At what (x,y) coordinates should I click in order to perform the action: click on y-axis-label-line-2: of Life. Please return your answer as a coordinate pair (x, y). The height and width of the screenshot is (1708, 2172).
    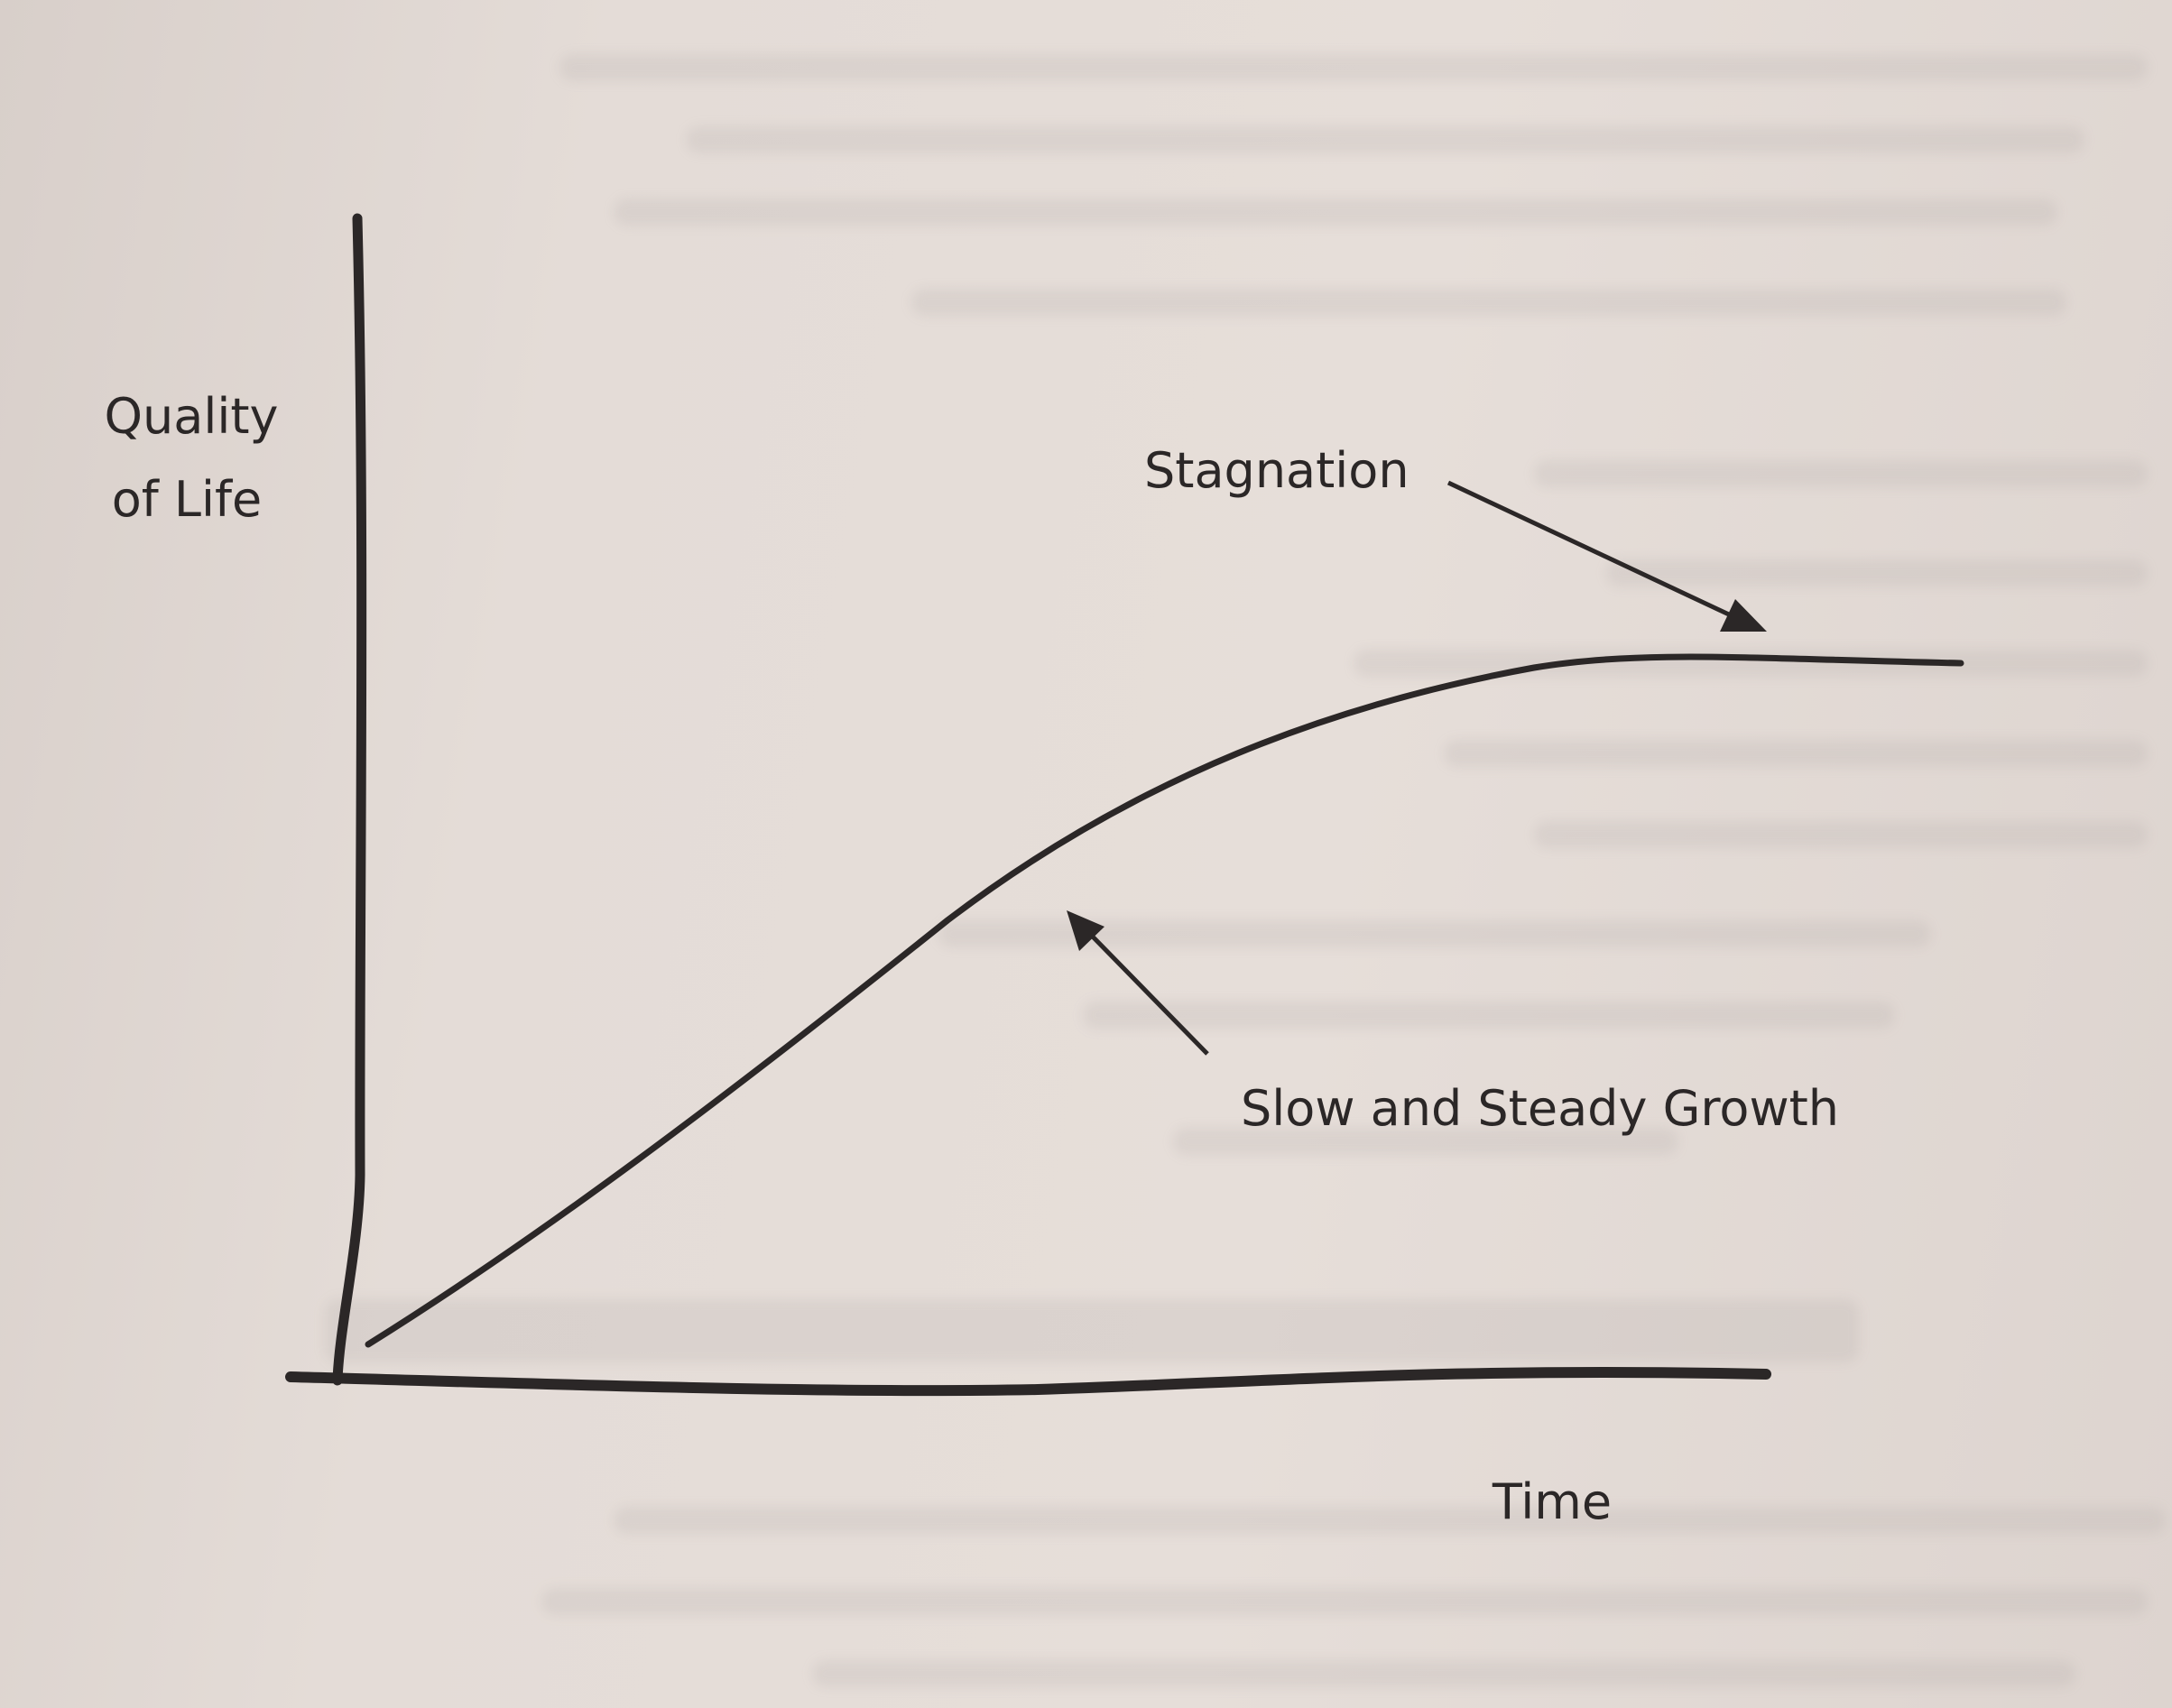
    Looking at the image, I should click on (187, 499).